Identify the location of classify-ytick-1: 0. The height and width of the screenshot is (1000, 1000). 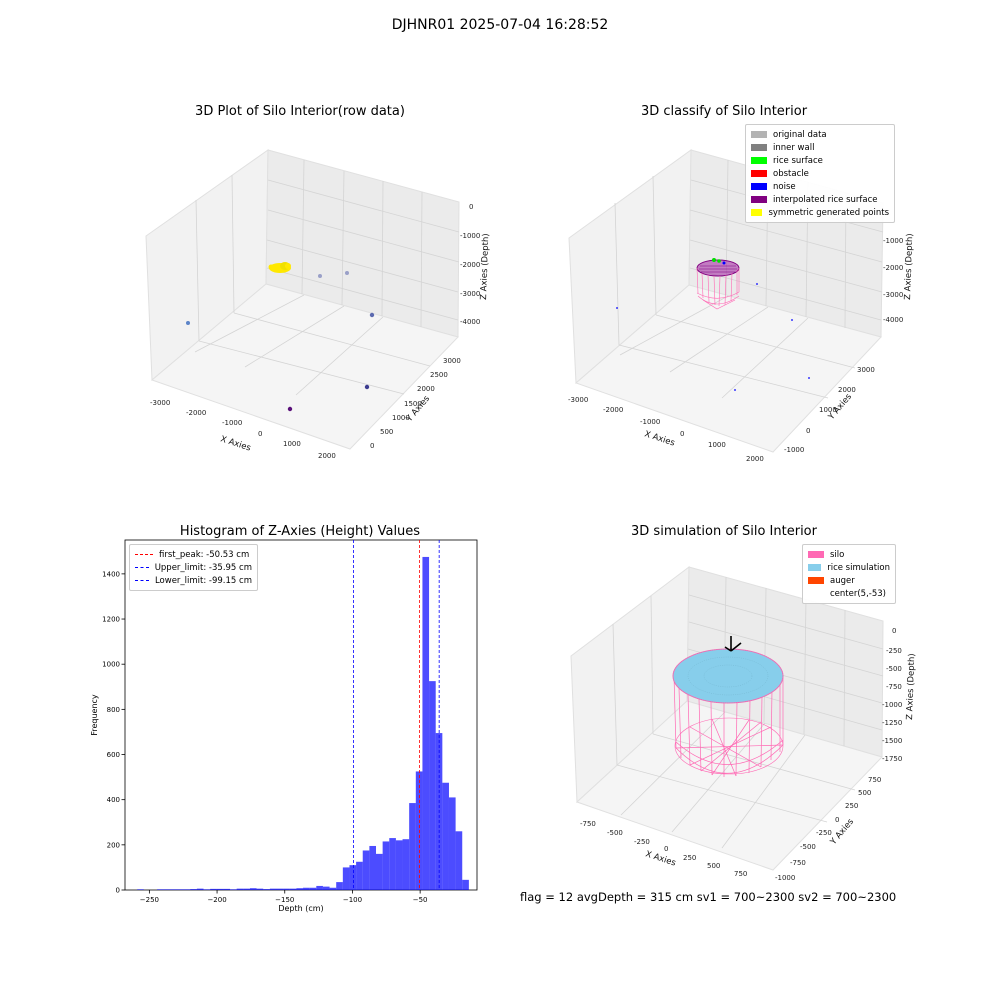
(808, 431).